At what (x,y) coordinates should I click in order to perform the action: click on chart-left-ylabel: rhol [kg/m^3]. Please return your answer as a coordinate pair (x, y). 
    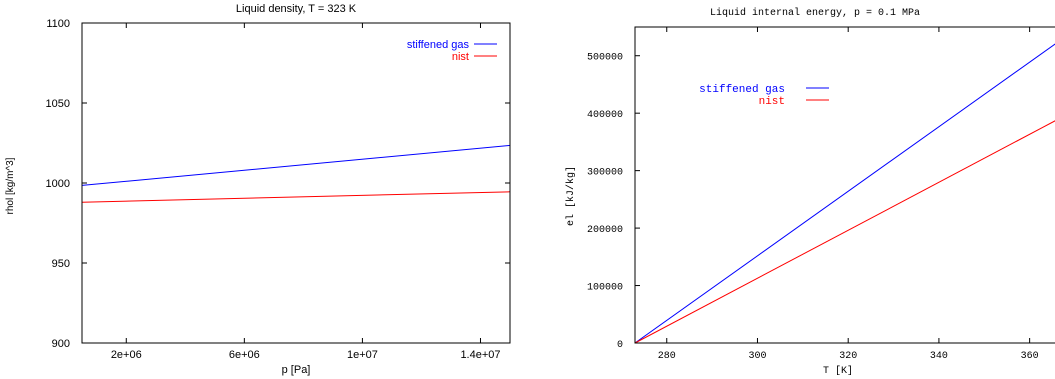
    Looking at the image, I should click on (10, 185).